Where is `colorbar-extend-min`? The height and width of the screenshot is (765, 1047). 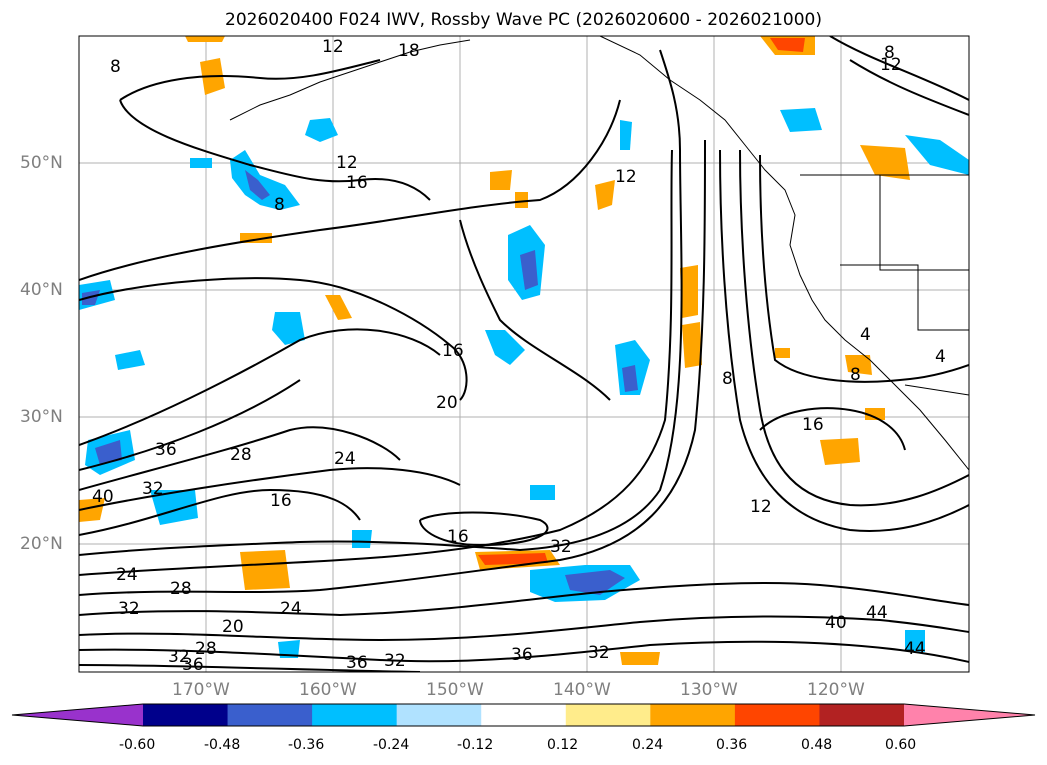 colorbar-extend-min is located at coordinates (77, 715).